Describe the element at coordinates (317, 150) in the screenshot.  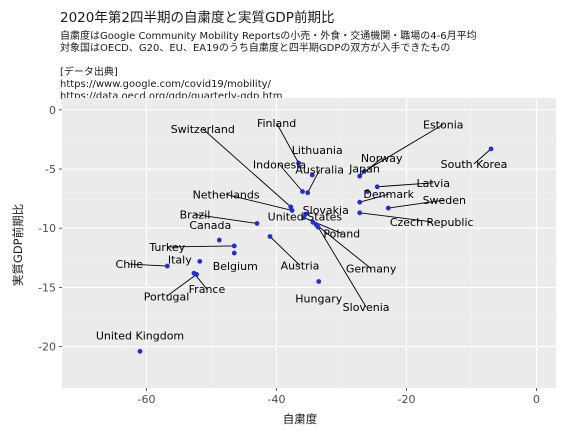
I see `point-label: Lithuania` at that location.